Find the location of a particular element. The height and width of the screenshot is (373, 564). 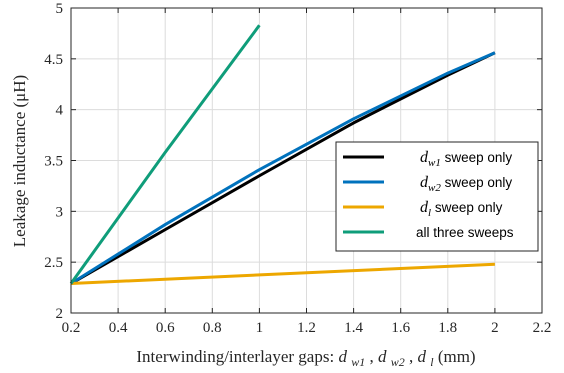

x-axis-title-sep-1: , is located at coordinates (373, 356).